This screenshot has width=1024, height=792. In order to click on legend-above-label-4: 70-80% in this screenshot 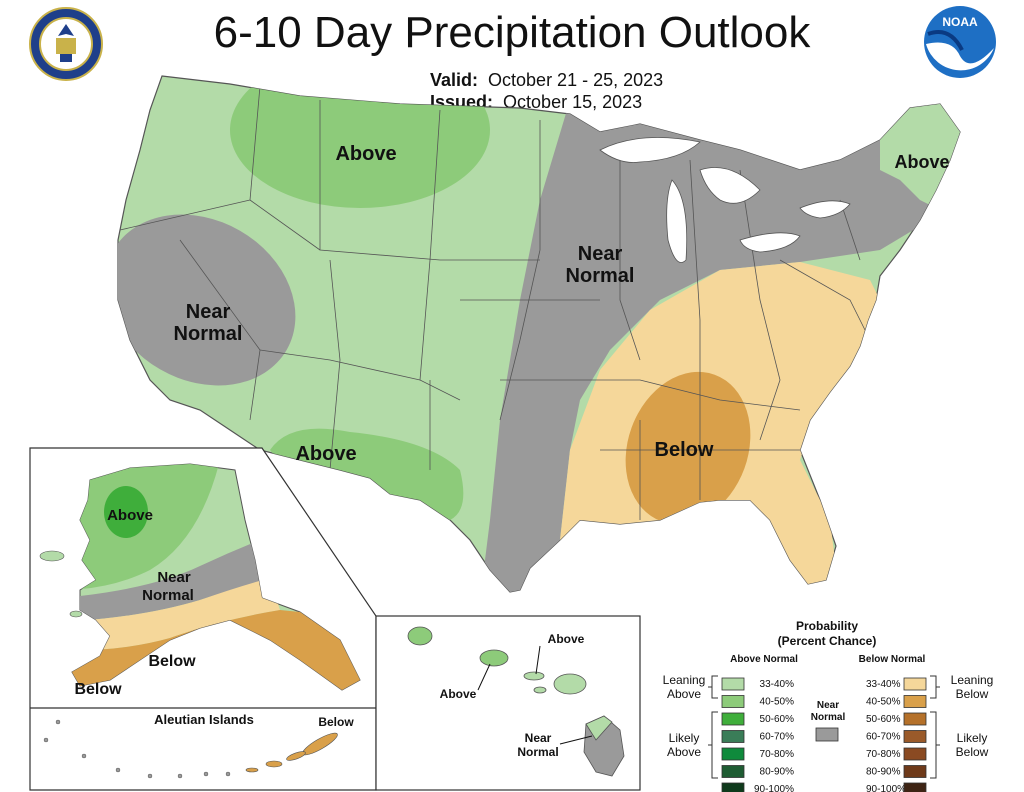, I will do `click(777, 754)`.